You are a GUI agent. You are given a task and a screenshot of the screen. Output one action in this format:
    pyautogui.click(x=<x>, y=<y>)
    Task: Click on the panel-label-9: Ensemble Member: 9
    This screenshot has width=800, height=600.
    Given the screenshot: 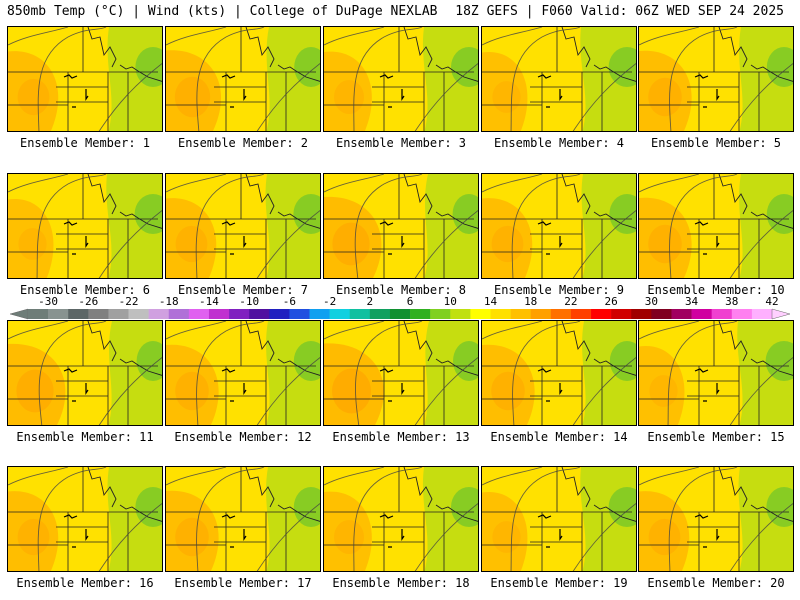 What is the action you would take?
    pyautogui.click(x=559, y=290)
    